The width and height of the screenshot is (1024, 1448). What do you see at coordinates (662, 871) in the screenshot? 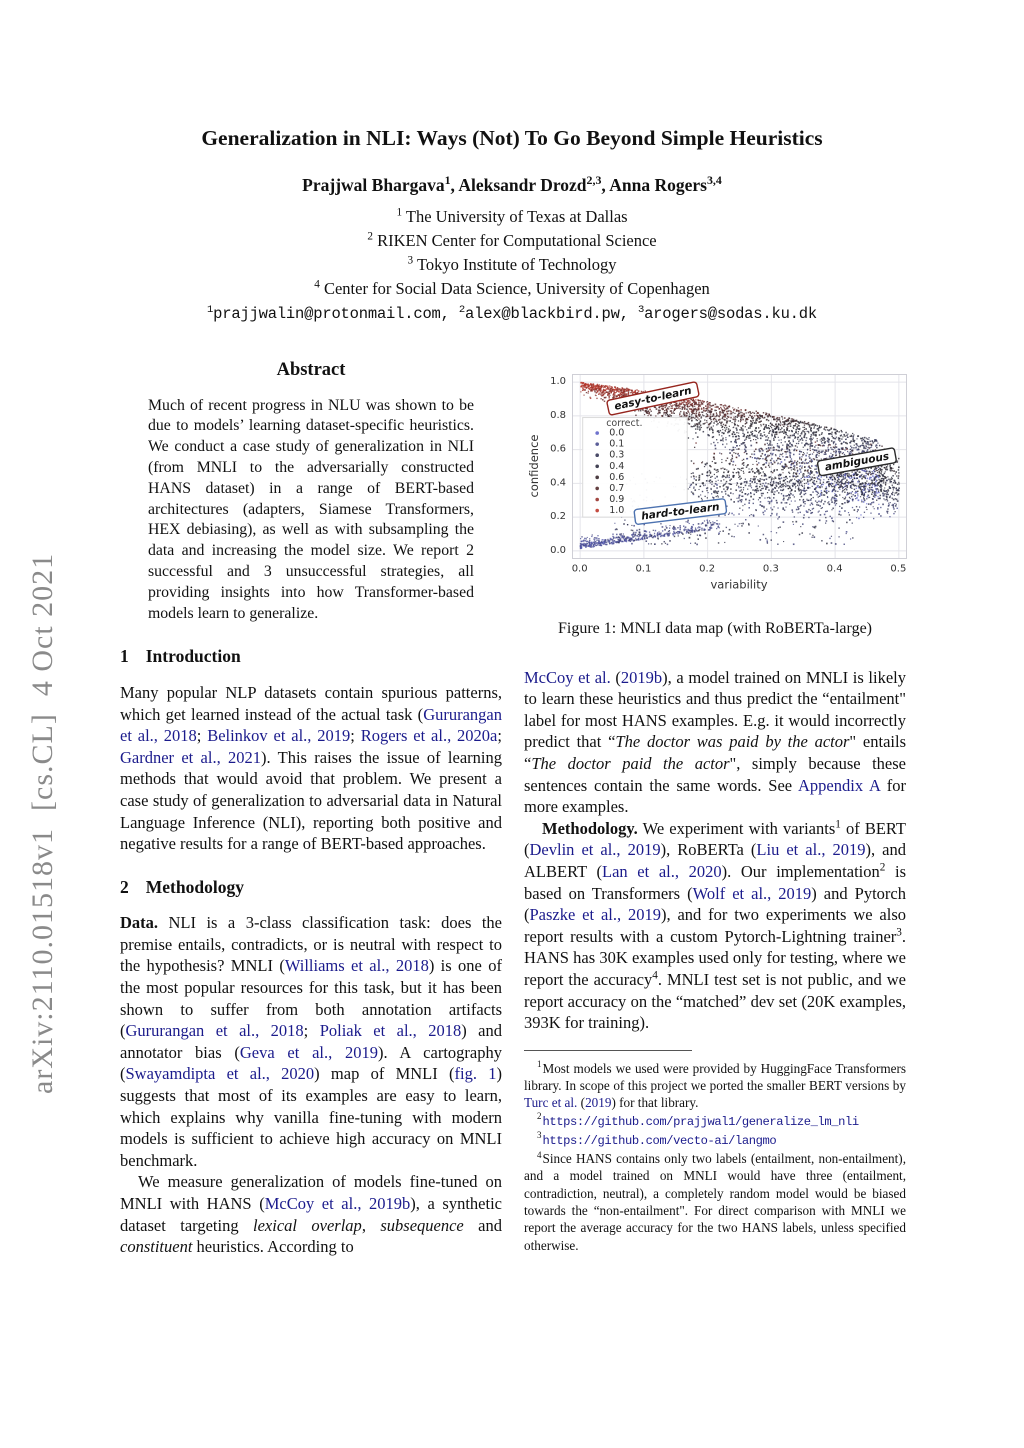
I see `citation-link: Lan et al., 2020` at bounding box center [662, 871].